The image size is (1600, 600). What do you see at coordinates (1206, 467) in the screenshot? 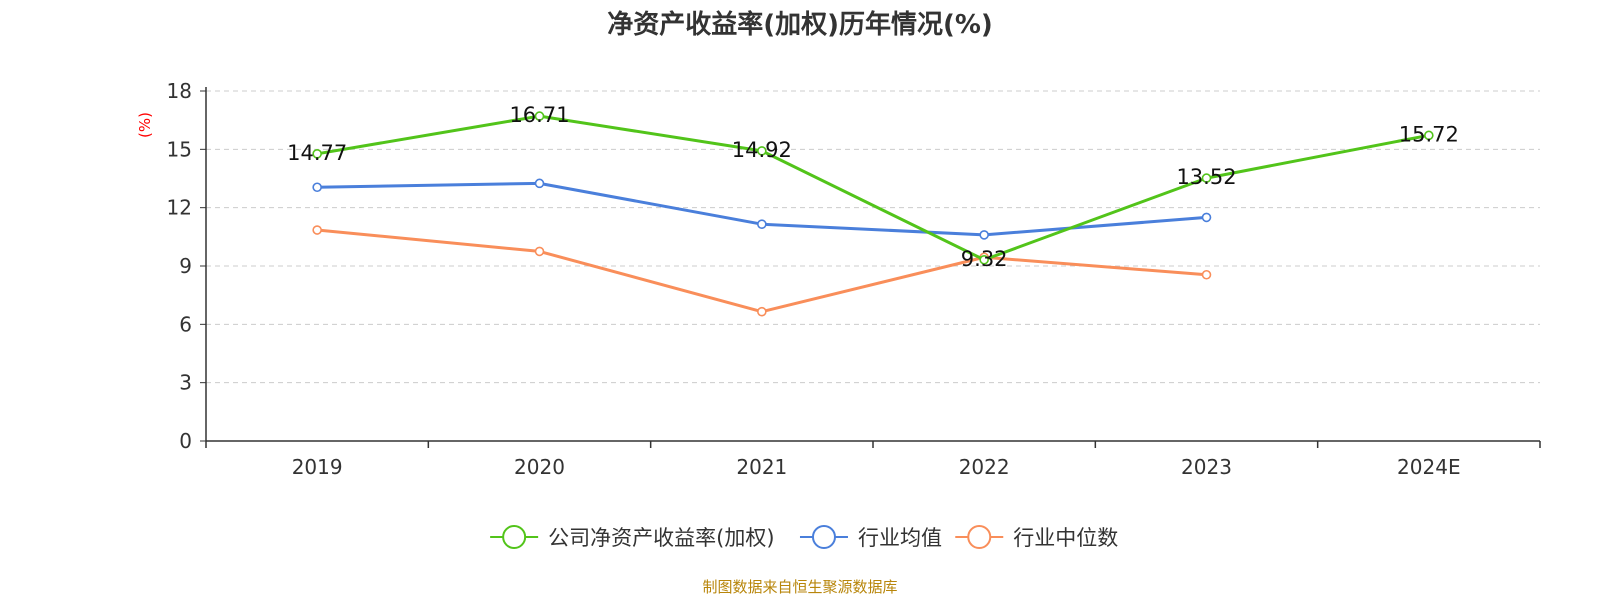
I see `x-tick-label: 2023` at bounding box center [1206, 467].